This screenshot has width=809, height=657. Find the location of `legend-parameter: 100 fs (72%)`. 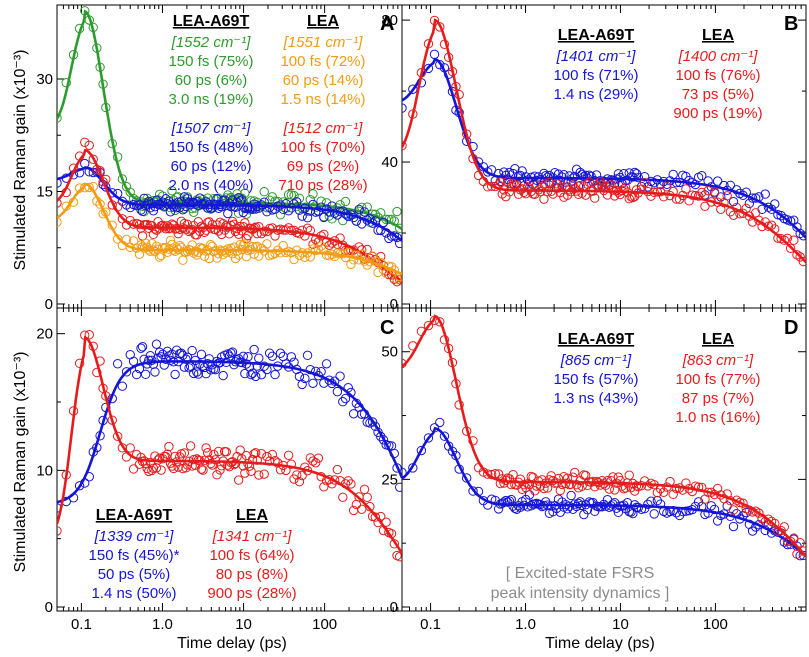

legend-parameter: 100 fs (72%) is located at coordinates (322, 61).